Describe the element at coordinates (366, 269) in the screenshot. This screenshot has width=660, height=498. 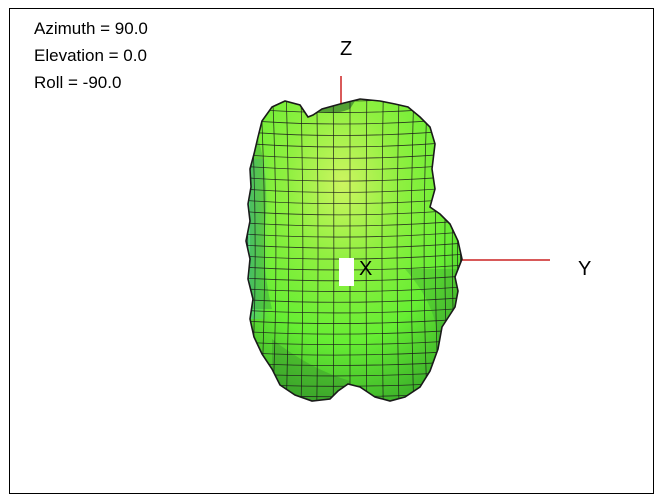
I see `x-axis-label: X` at that location.